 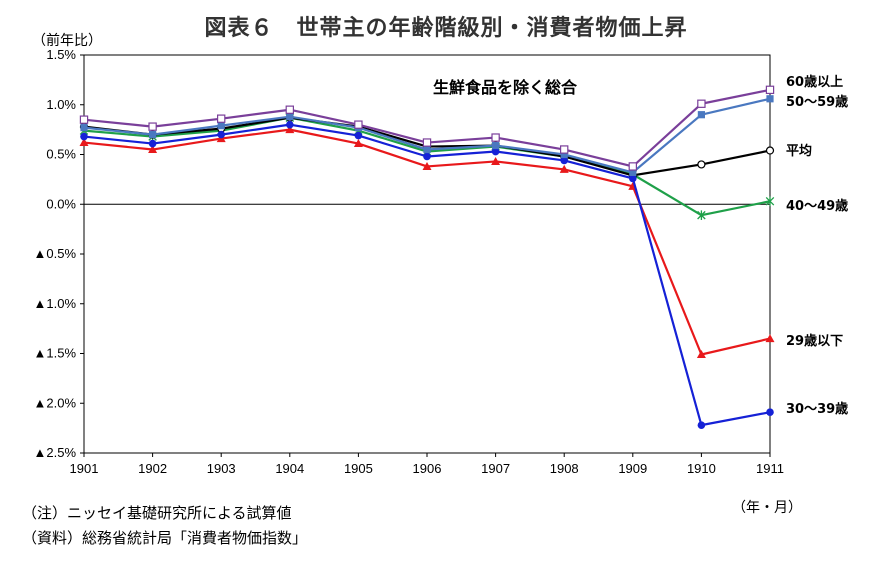 What do you see at coordinates (632, 468) in the screenshot?
I see `x-tick-label: 1909` at bounding box center [632, 468].